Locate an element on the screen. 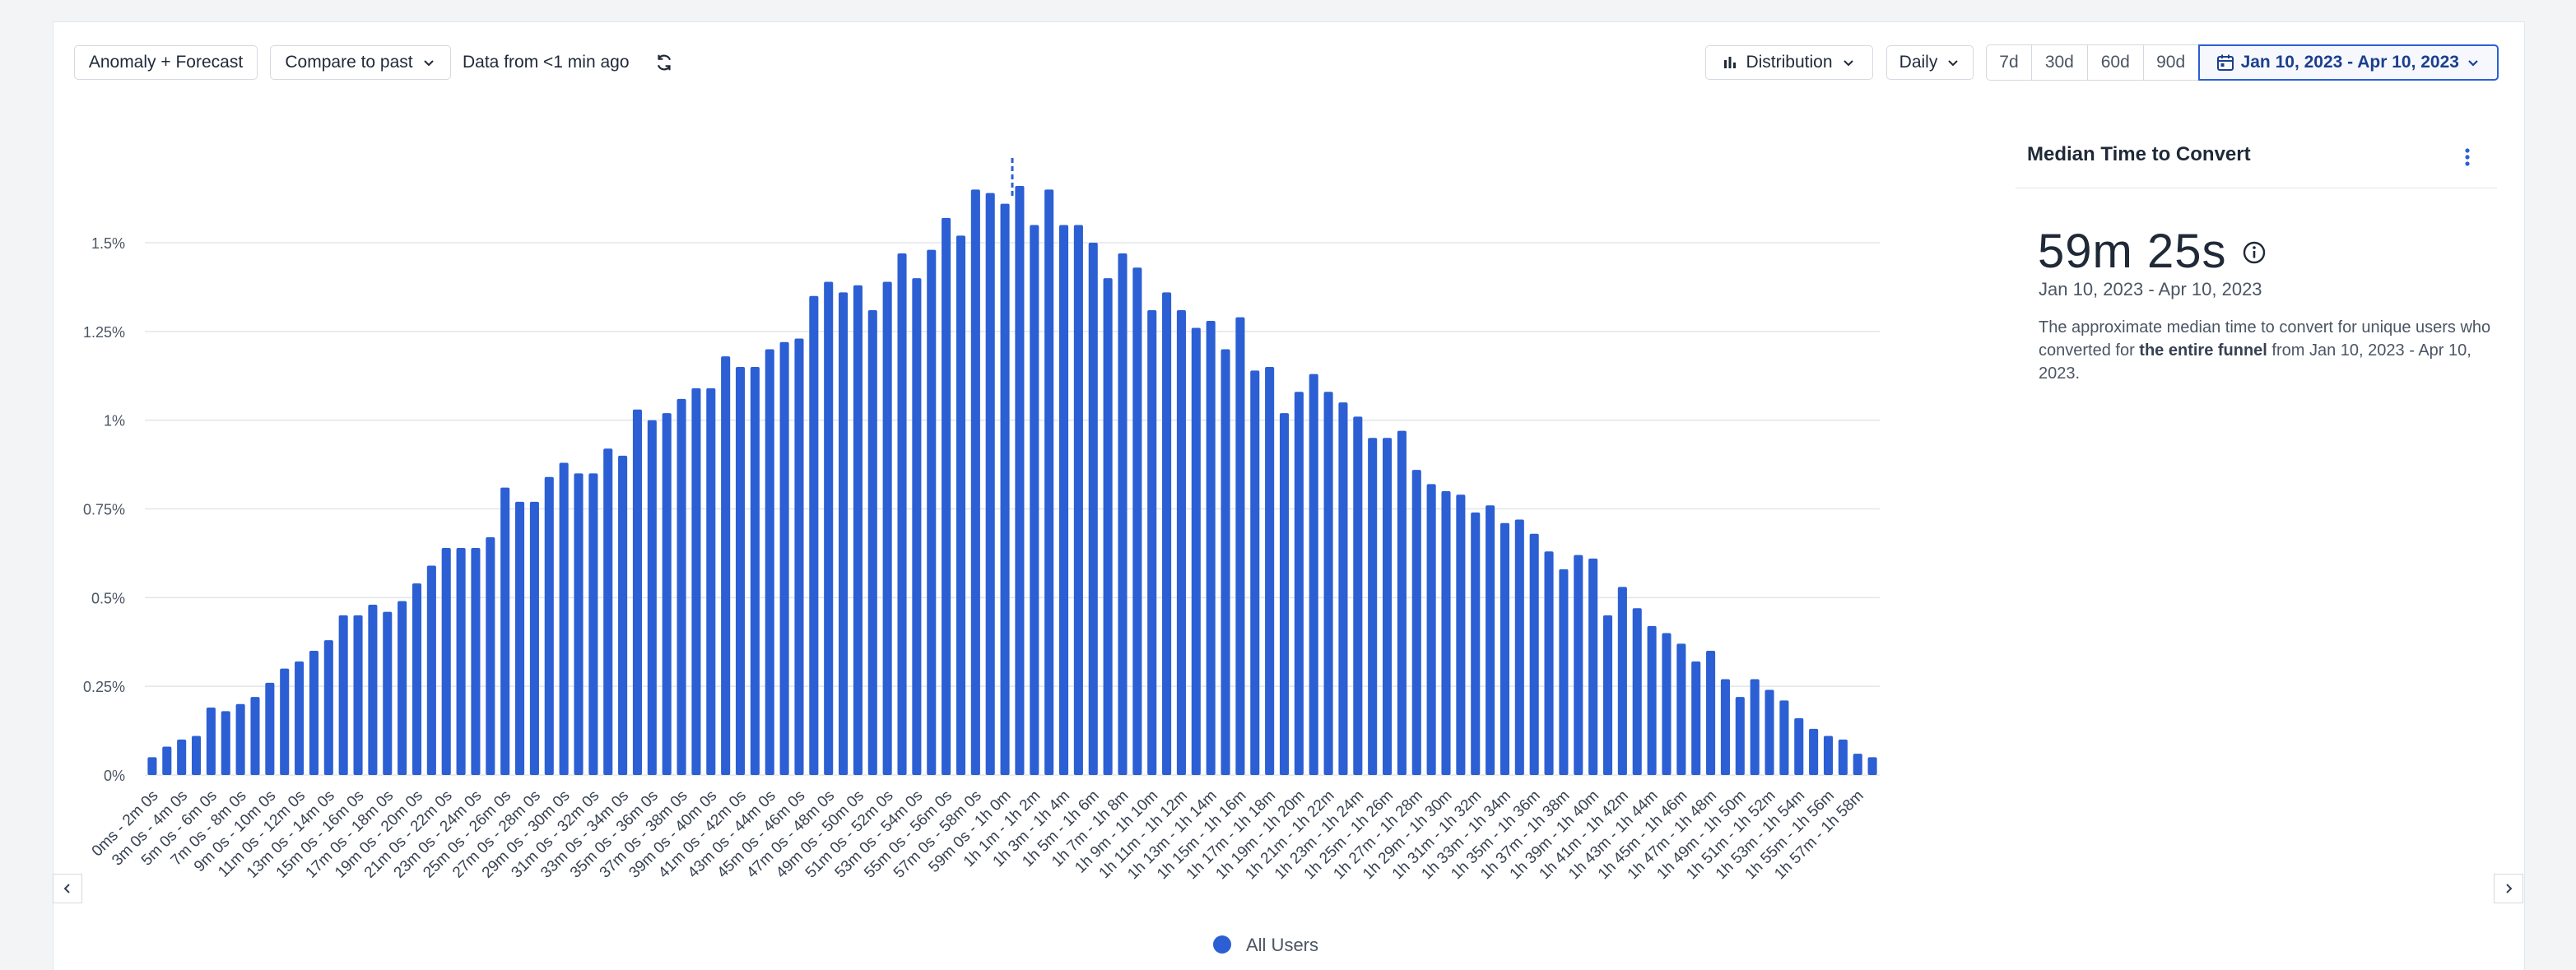  compare-to-past-dropdown: Compare to past is located at coordinates (360, 62).